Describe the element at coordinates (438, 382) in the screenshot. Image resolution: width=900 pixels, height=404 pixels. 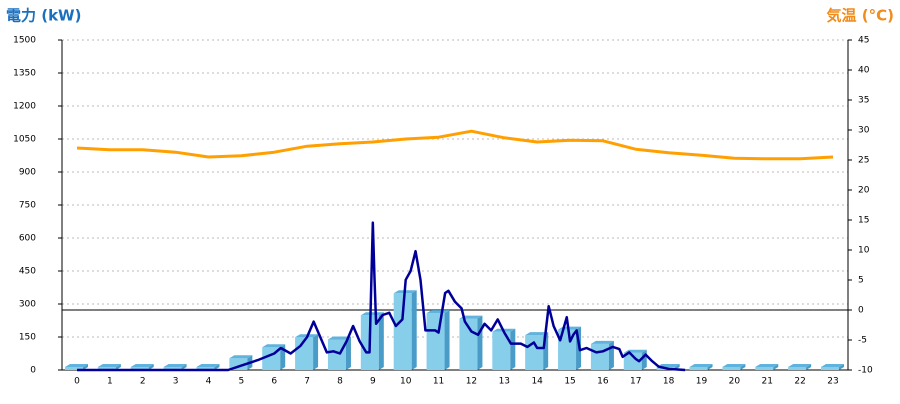
I see `x-tick-label: 11` at that location.